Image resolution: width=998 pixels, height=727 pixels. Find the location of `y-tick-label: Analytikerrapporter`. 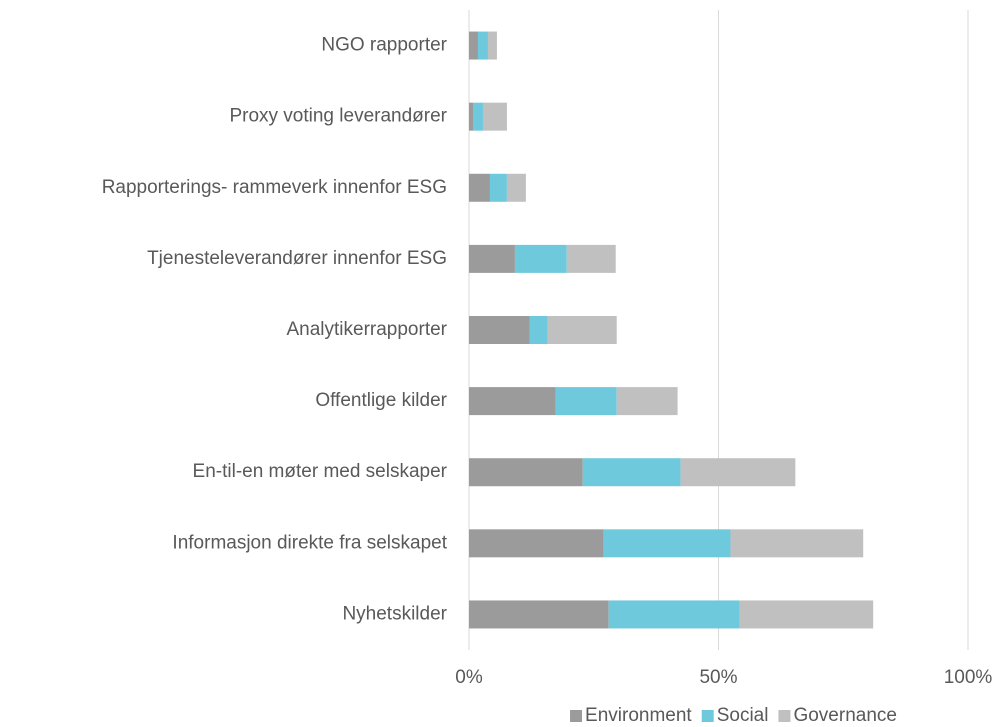

y-tick-label: Analytikerrapporter is located at coordinates (366, 329).